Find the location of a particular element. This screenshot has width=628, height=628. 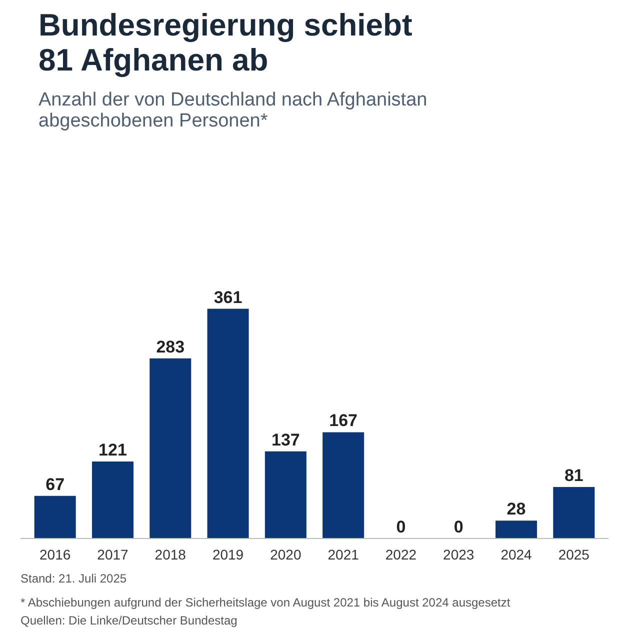

x-tick-label: 2022 is located at coordinates (401, 554).